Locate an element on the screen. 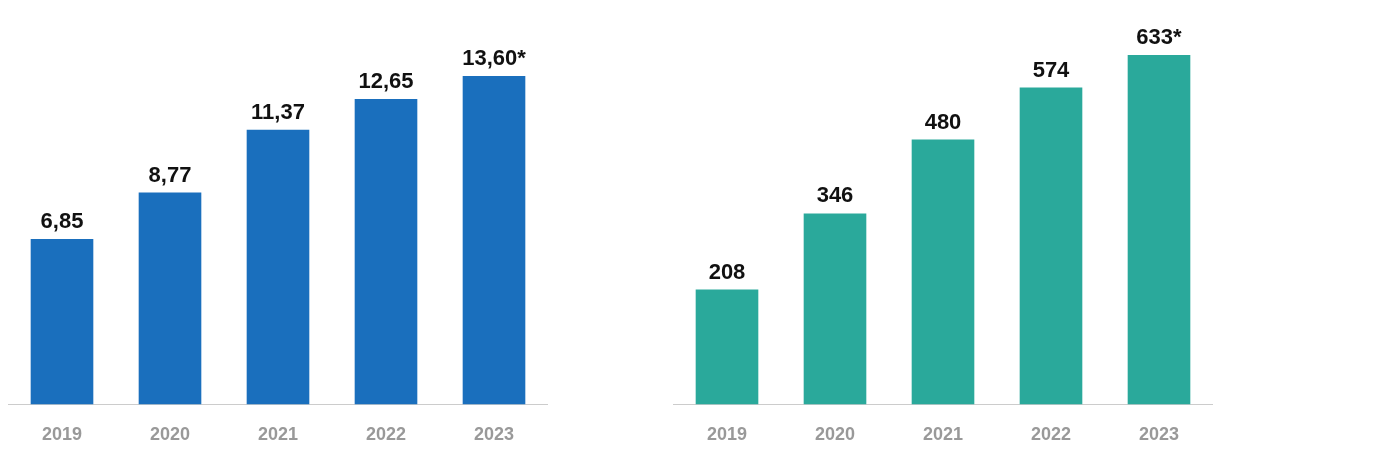  data-label: 12,65 is located at coordinates (386, 80).